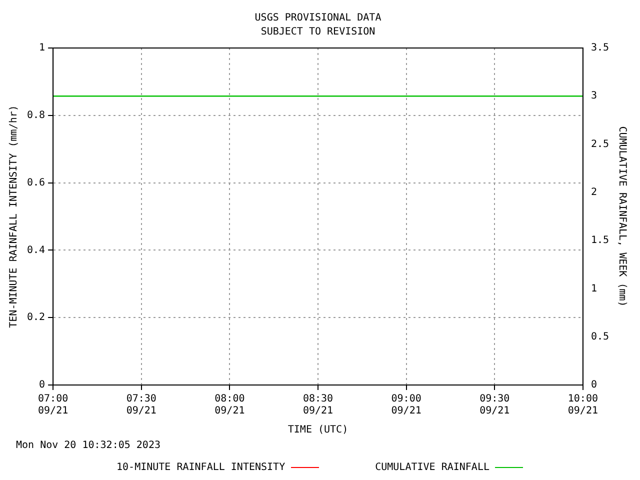 Image resolution: width=640 pixels, height=480 pixels. Describe the element at coordinates (229, 405) in the screenshot. I see `x-tick-label: 08:00 09/21` at that location.